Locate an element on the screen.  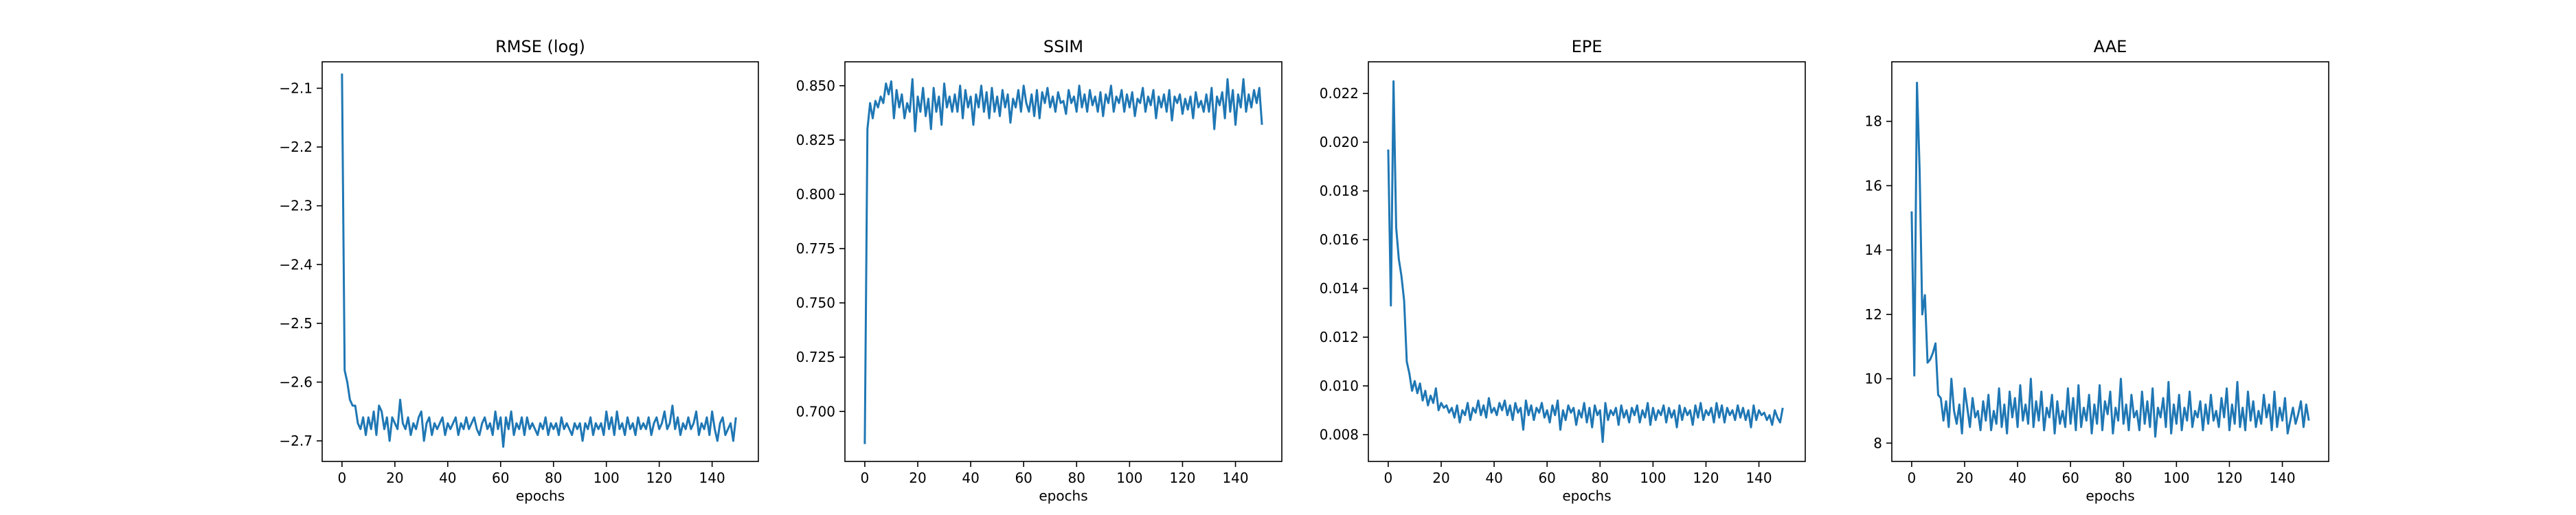
y-tick-label: 0.020 is located at coordinates (1339, 142).